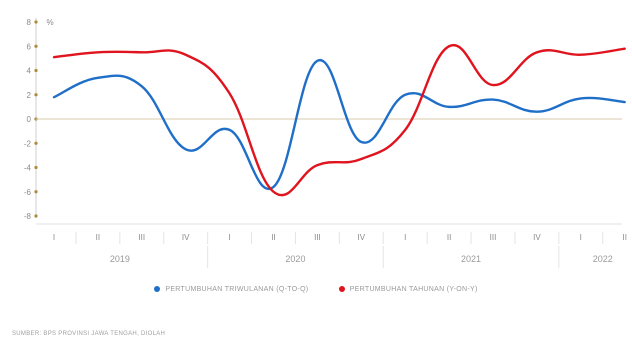  I want to click on y-tick-label: 8, so click(29, 22).